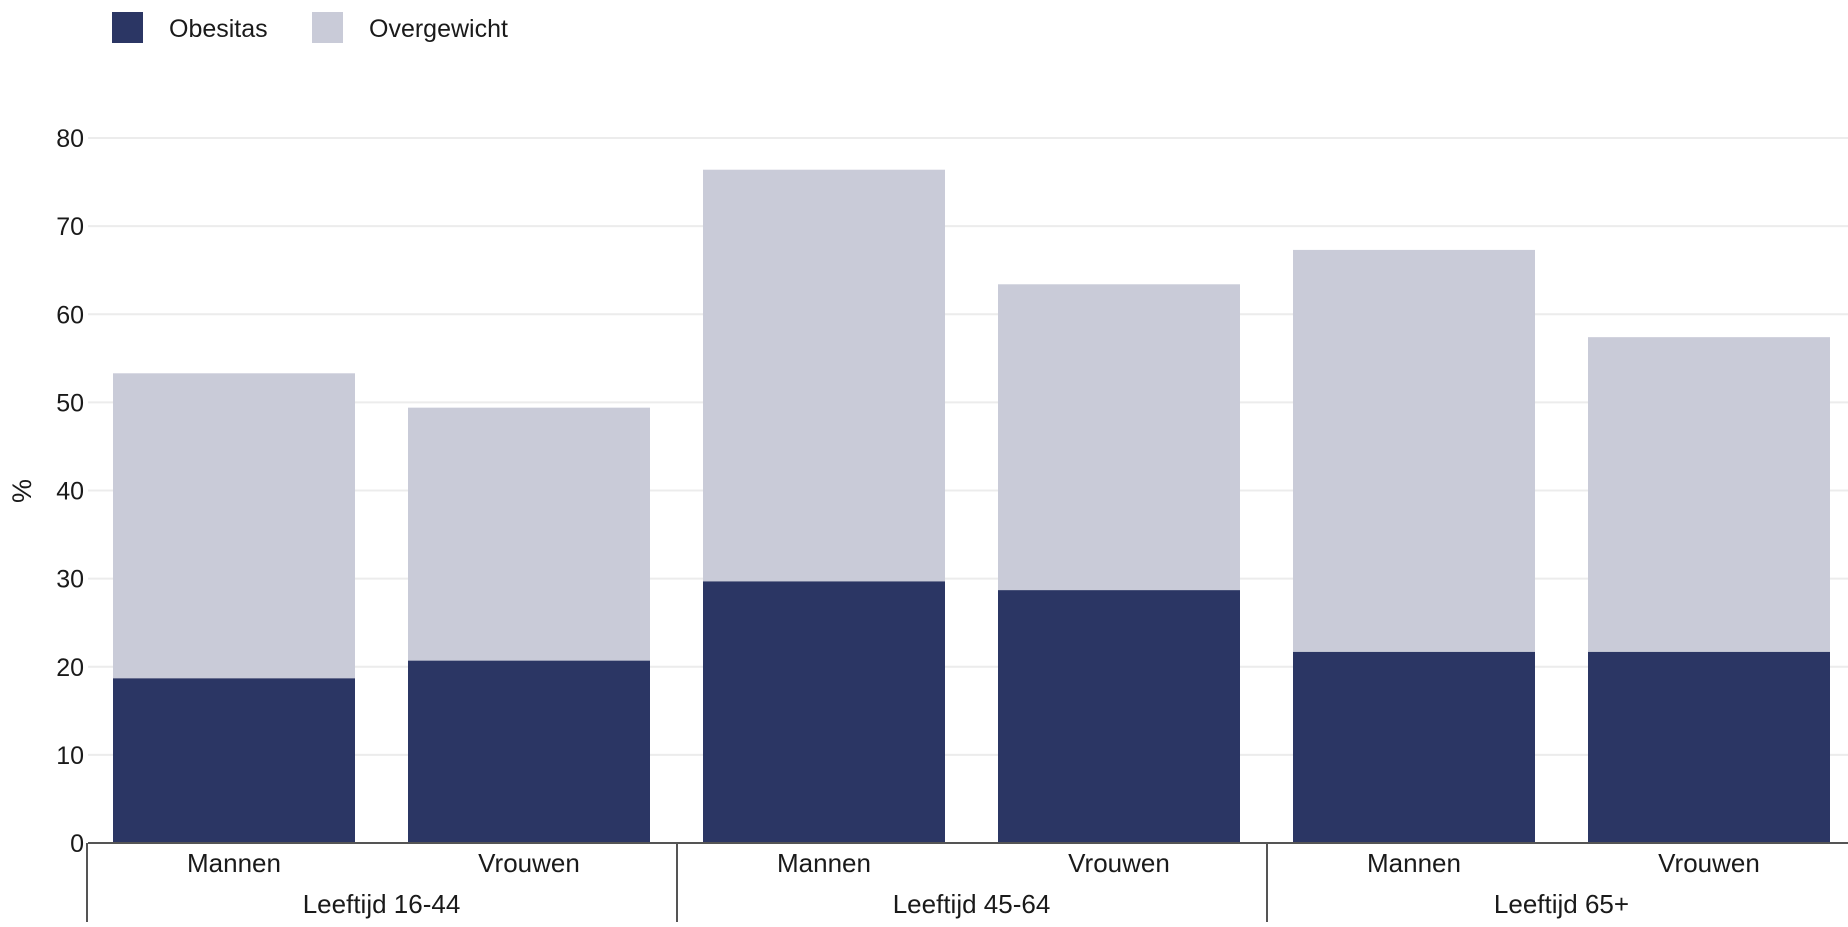  Describe the element at coordinates (310, 27) in the screenshot. I see `legend: Obesitas Overgewicht` at that location.